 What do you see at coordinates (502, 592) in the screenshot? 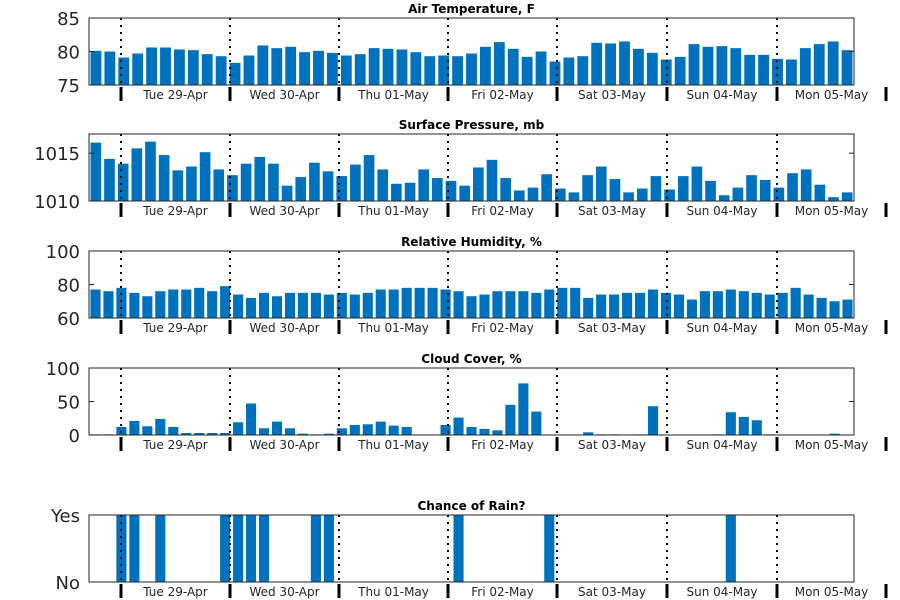
I see `x-tick-label: Fri 02-May` at bounding box center [502, 592].